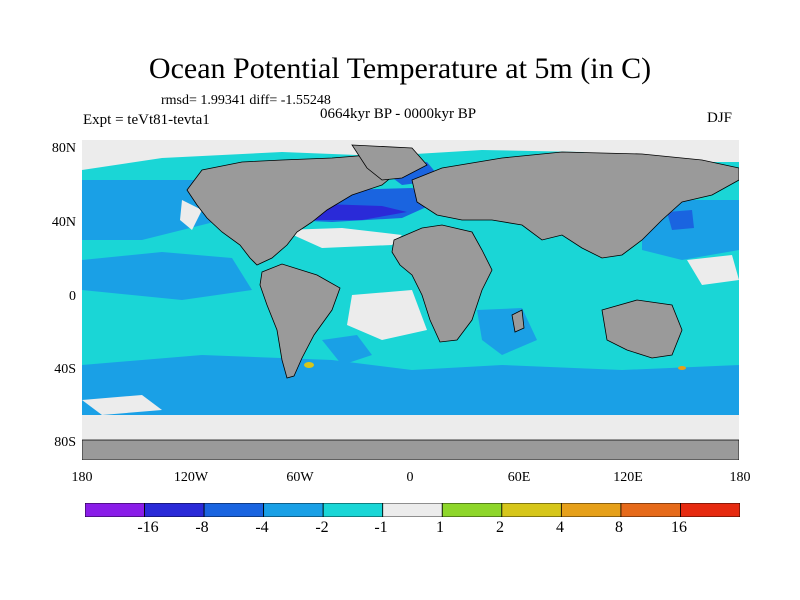 Image resolution: width=800 pixels, height=600 pixels. Describe the element at coordinates (63, 148) in the screenshot. I see `lat-tick-80n: 80N` at that location.